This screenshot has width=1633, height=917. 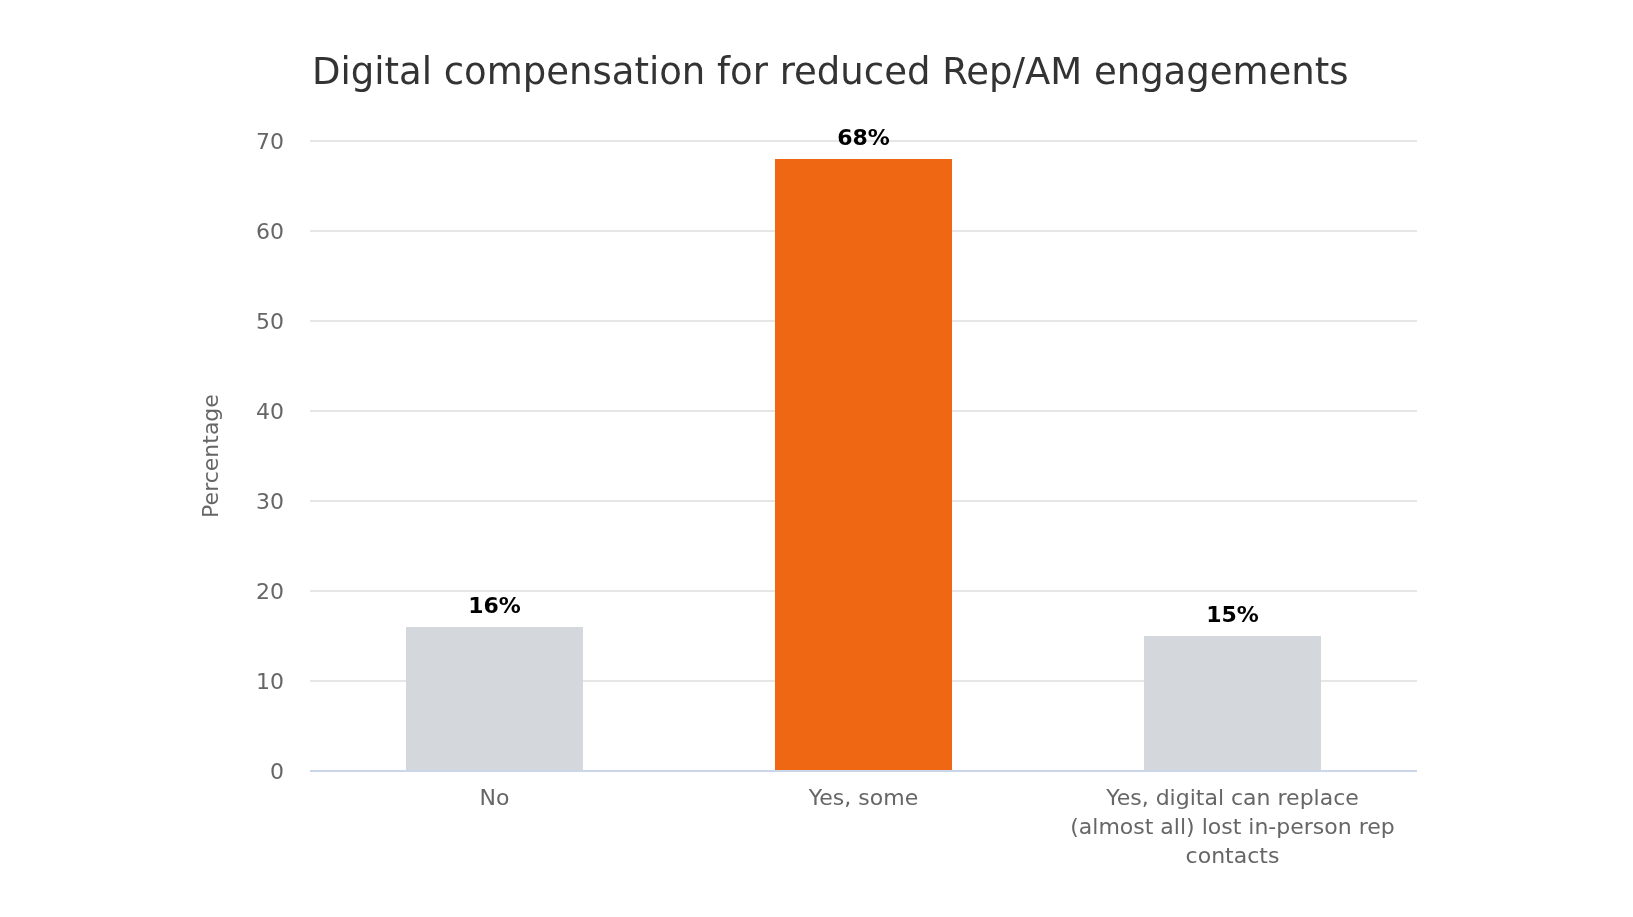 What do you see at coordinates (1232, 614) in the screenshot?
I see `data-label: 15%` at bounding box center [1232, 614].